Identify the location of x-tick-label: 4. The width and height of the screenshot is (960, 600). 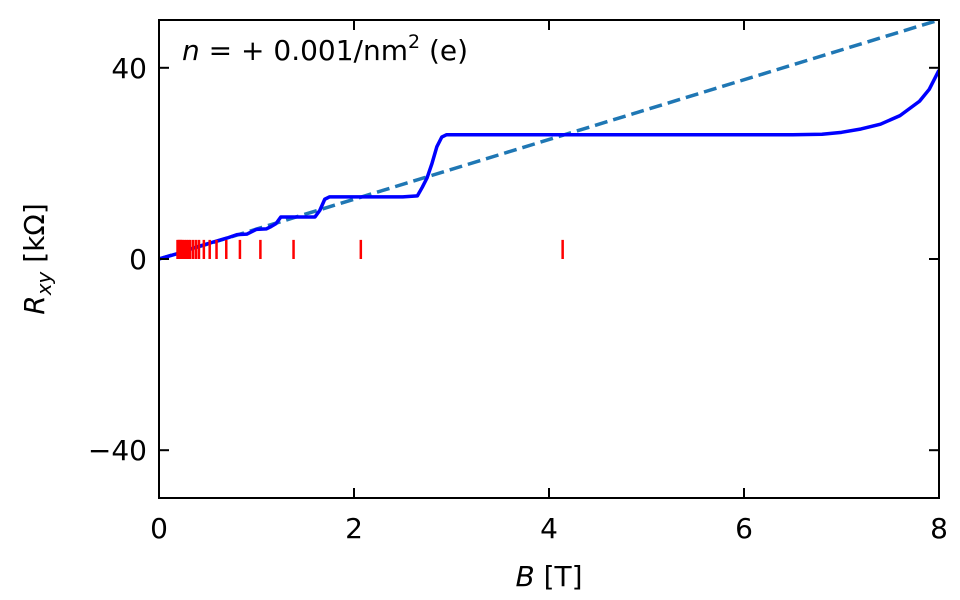
(549, 528).